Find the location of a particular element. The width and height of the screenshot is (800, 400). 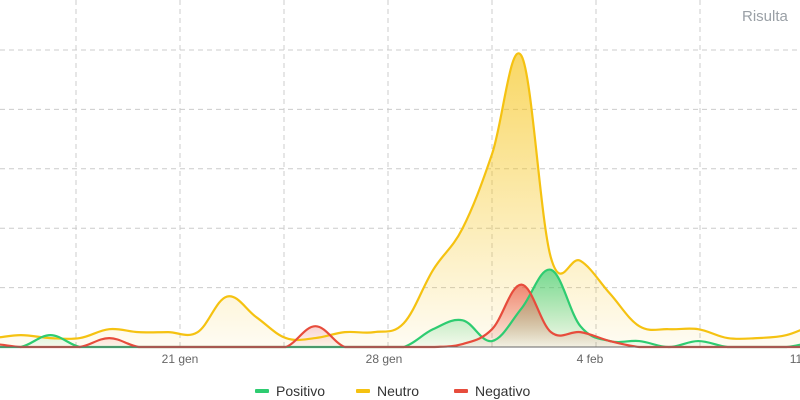

x-tick-label: 21 gen is located at coordinates (180, 359).